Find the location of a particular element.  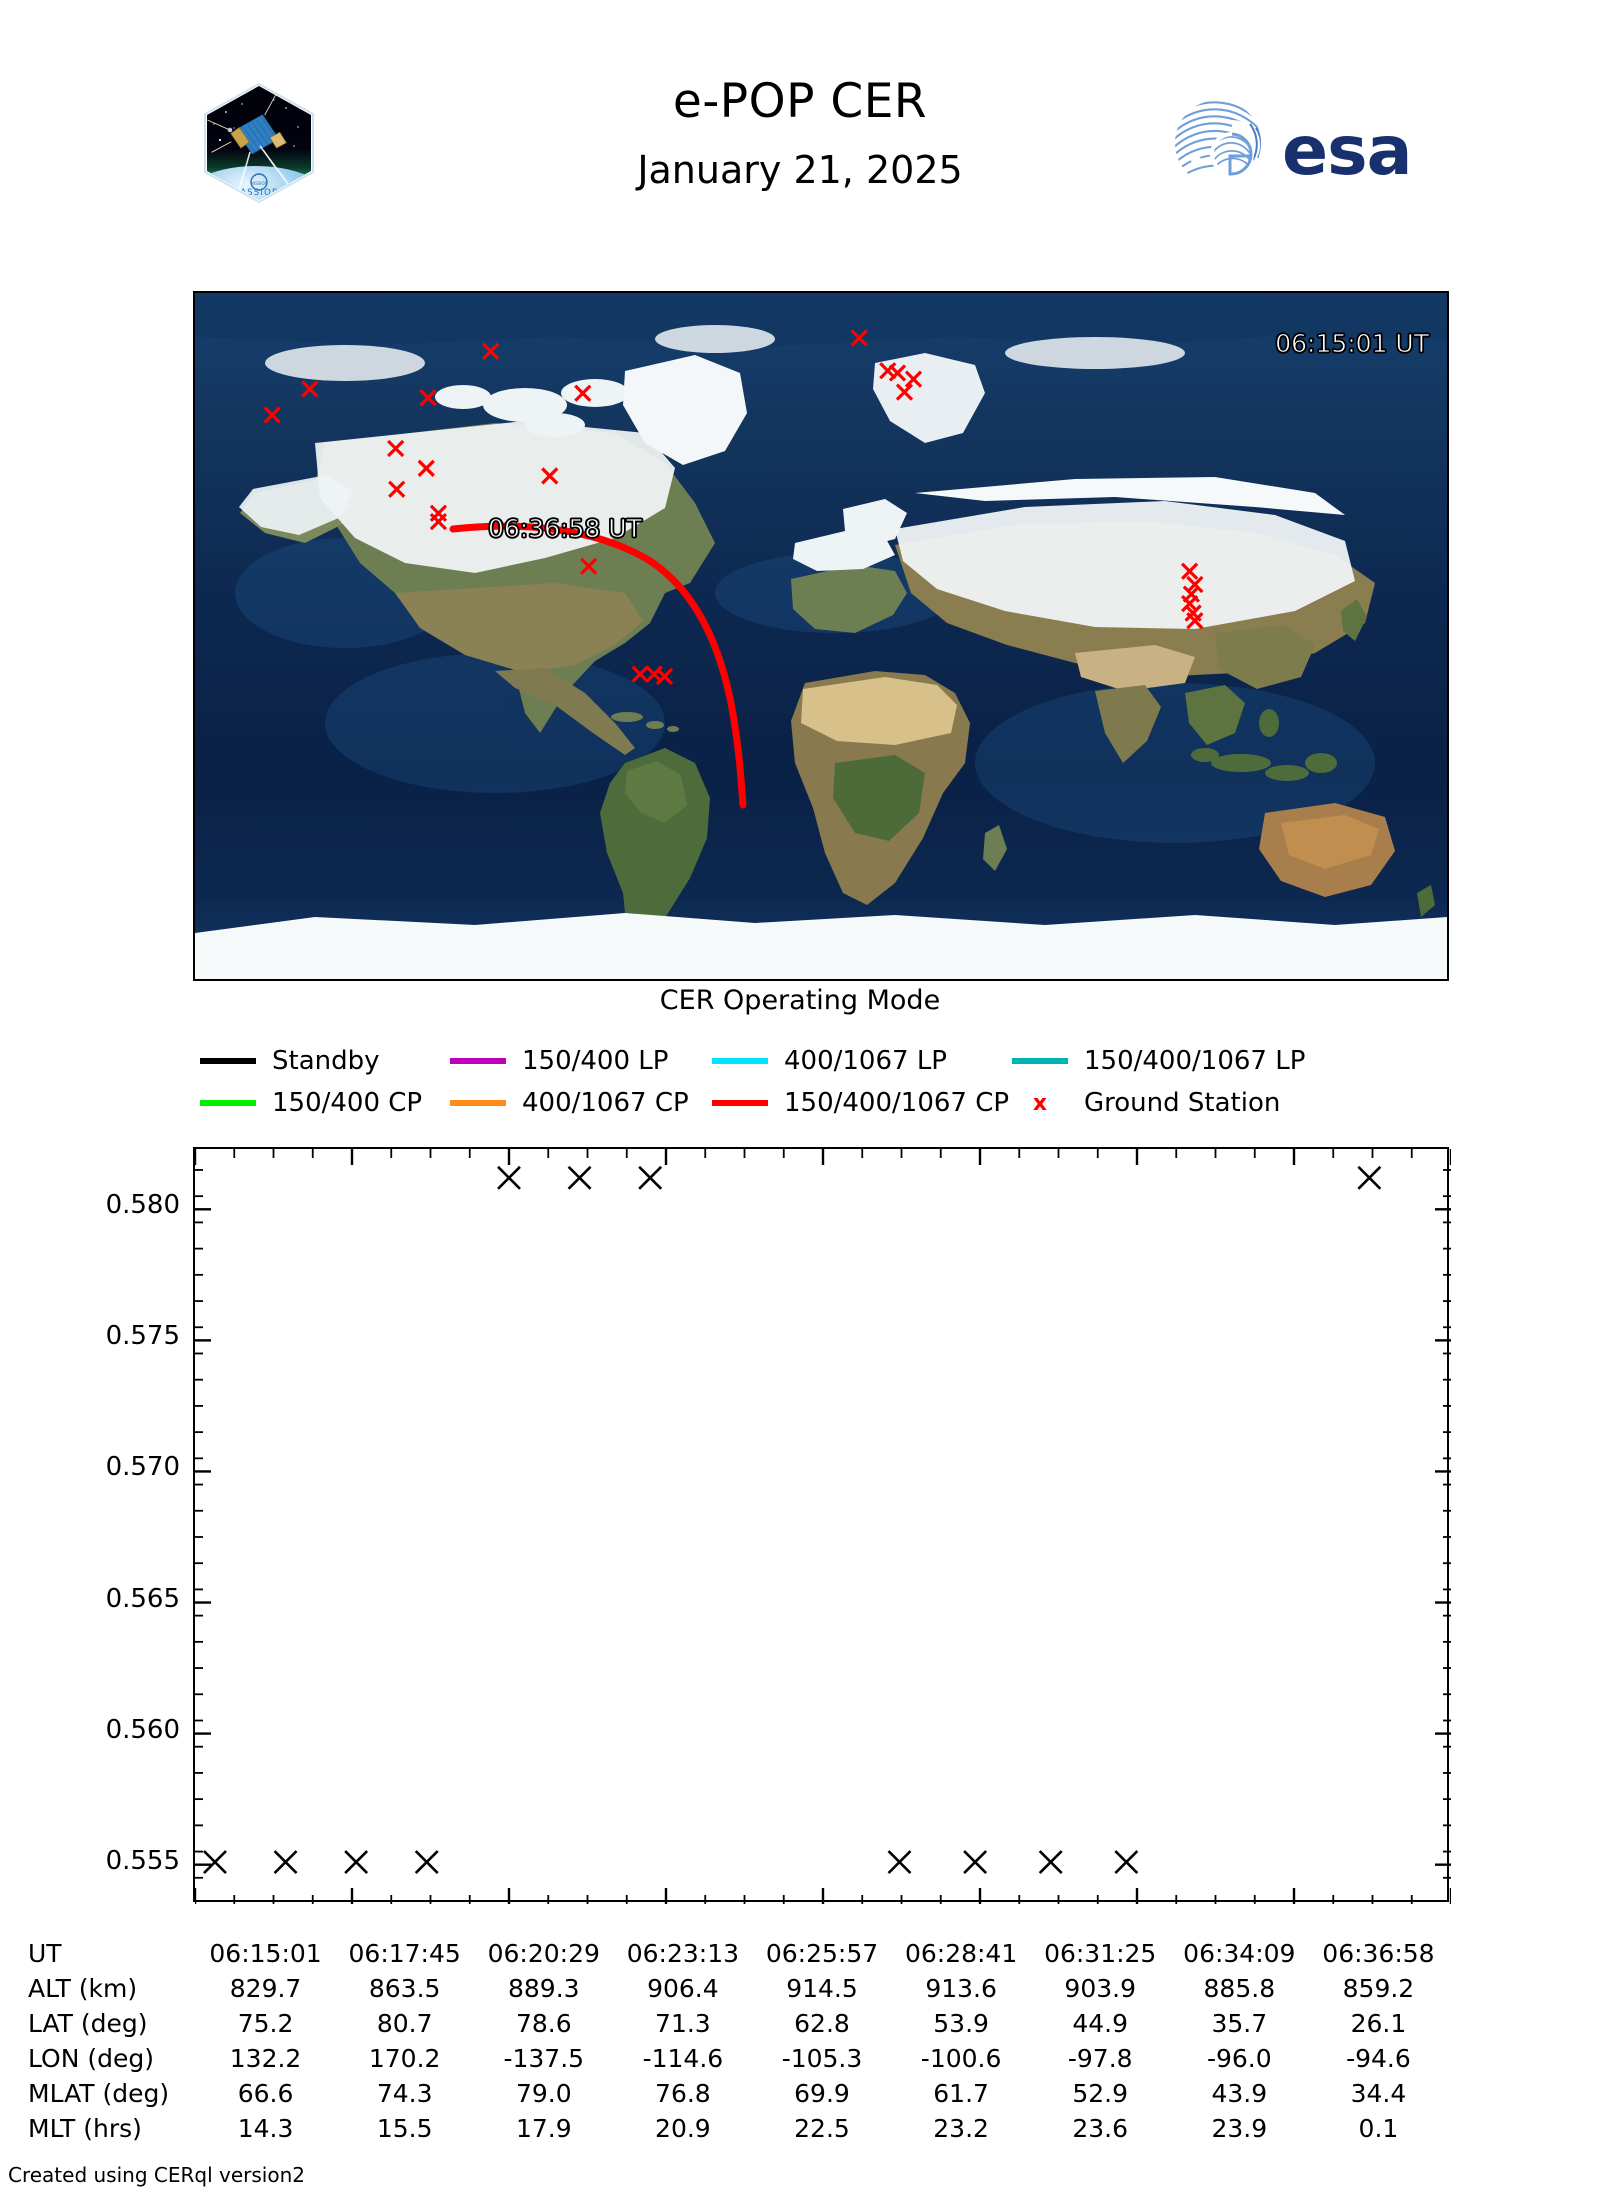

ground-station-x-icon: x is located at coordinates (1040, 1103).